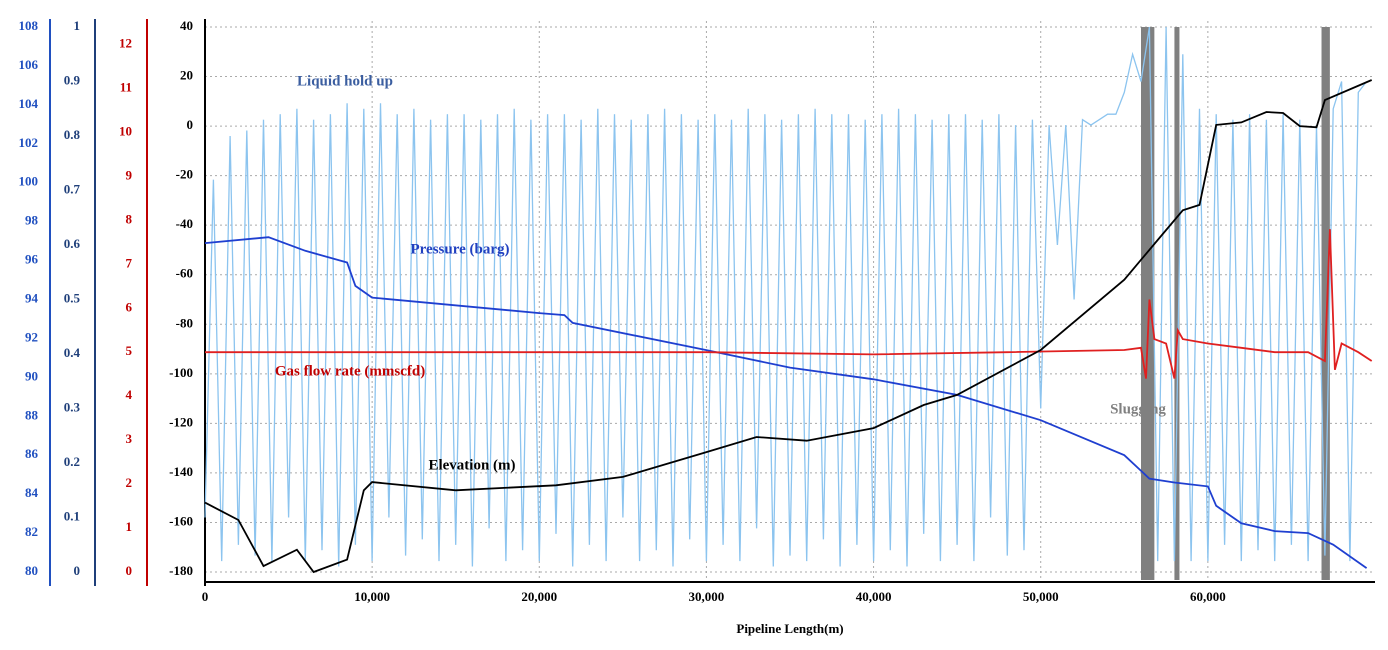  What do you see at coordinates (125, 43) in the screenshot?
I see `y-tick-label: 12` at bounding box center [125, 43].